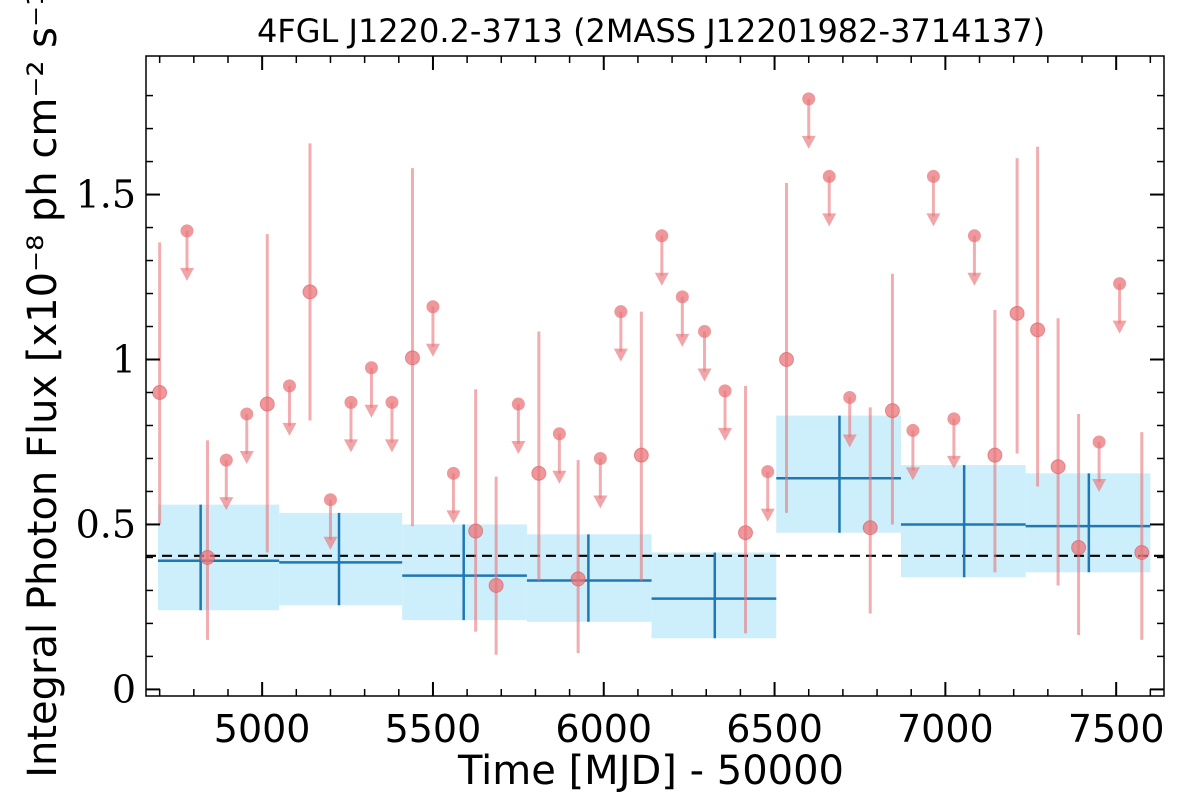  I want to click on y-tick-label: 1, so click(124, 360).